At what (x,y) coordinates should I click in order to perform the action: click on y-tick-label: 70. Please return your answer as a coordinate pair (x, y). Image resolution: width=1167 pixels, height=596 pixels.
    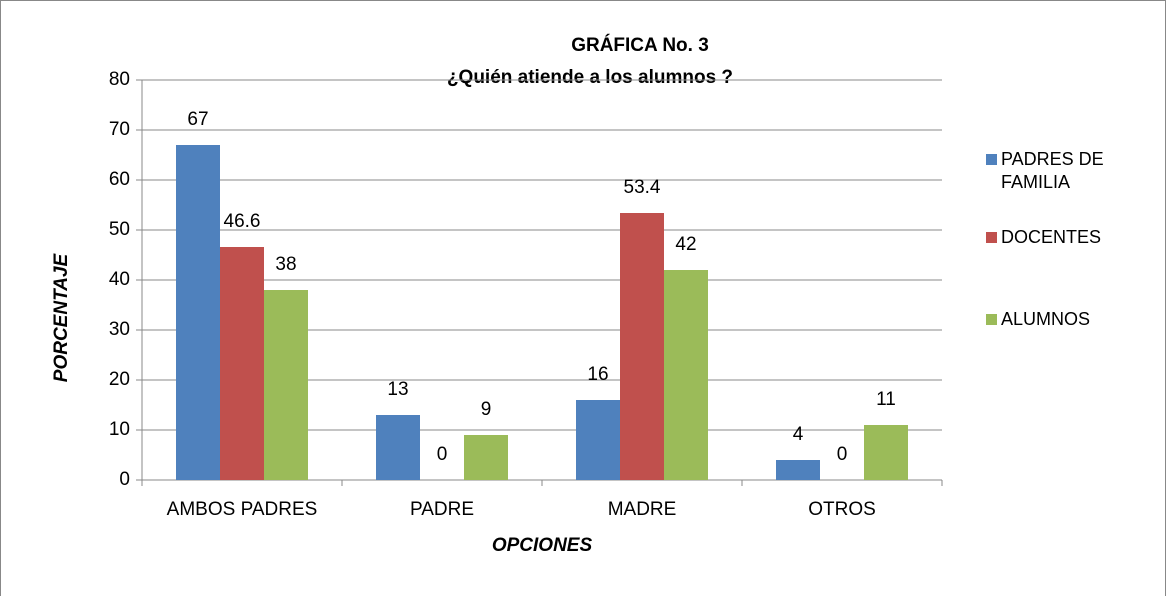
    Looking at the image, I should click on (119, 129).